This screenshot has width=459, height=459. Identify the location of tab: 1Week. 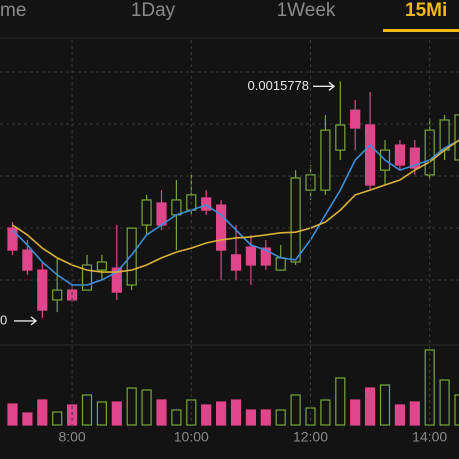
(306, 10).